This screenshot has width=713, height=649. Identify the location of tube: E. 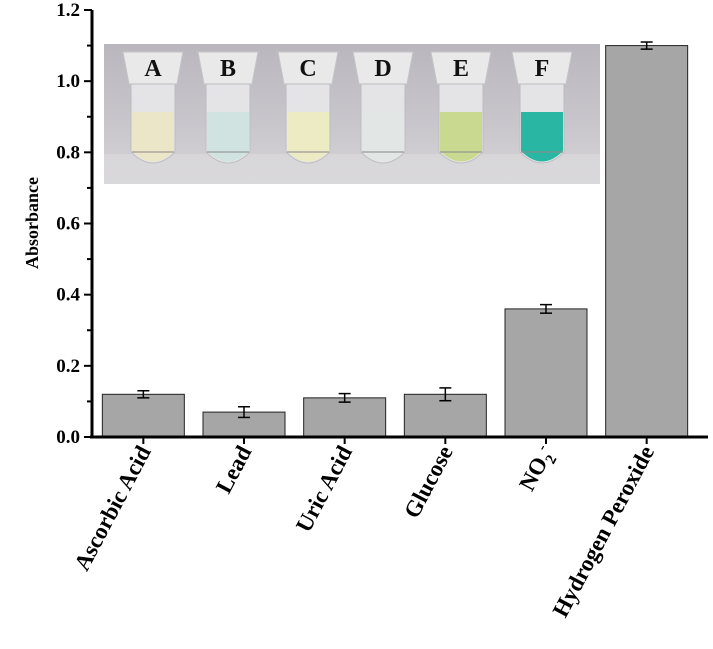
(461, 107).